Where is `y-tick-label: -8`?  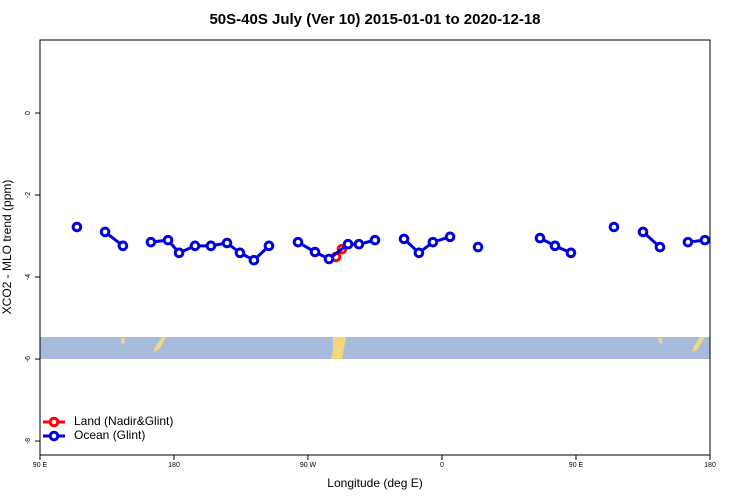 y-tick-label: -8 is located at coordinates (28, 441).